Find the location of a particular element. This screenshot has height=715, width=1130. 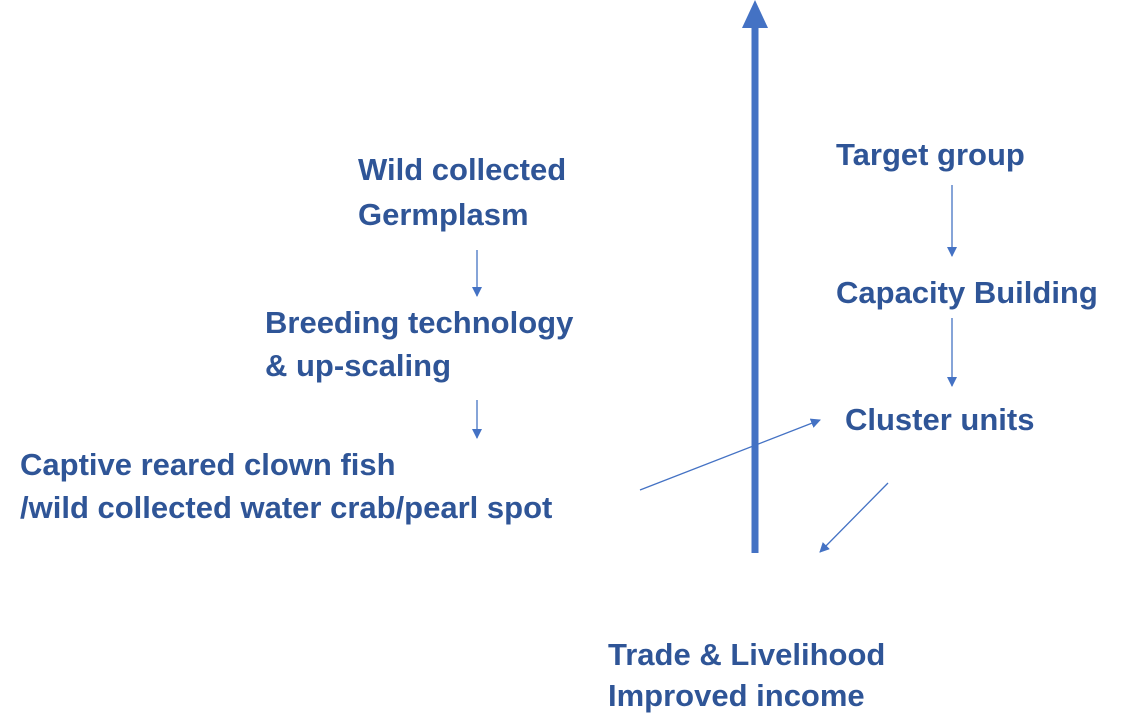

label-line: Wild collected is located at coordinates (462, 169).